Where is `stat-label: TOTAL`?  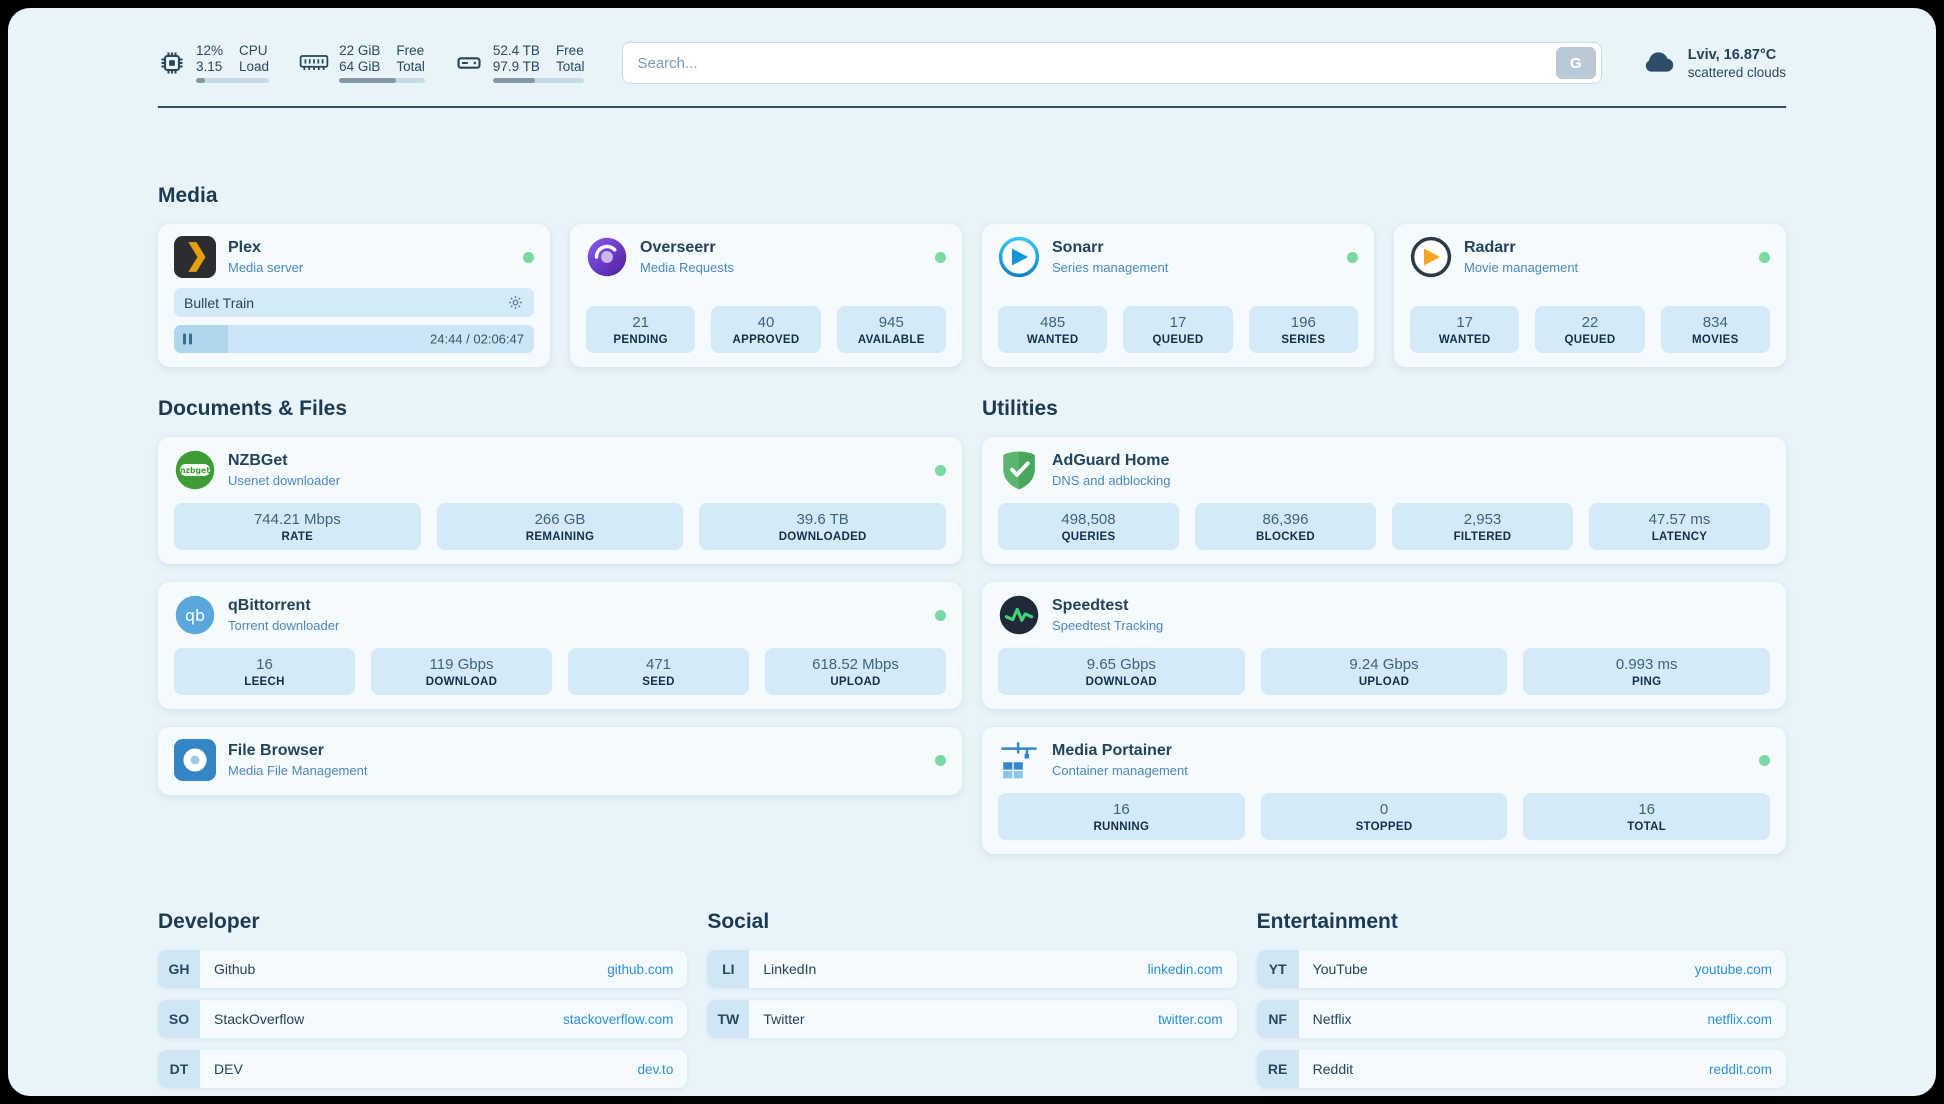 stat-label: TOTAL is located at coordinates (1647, 827).